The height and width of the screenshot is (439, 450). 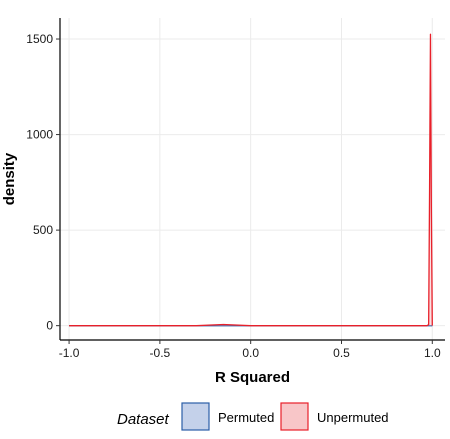 What do you see at coordinates (9, 178) in the screenshot?
I see `y-axis-title: density` at bounding box center [9, 178].